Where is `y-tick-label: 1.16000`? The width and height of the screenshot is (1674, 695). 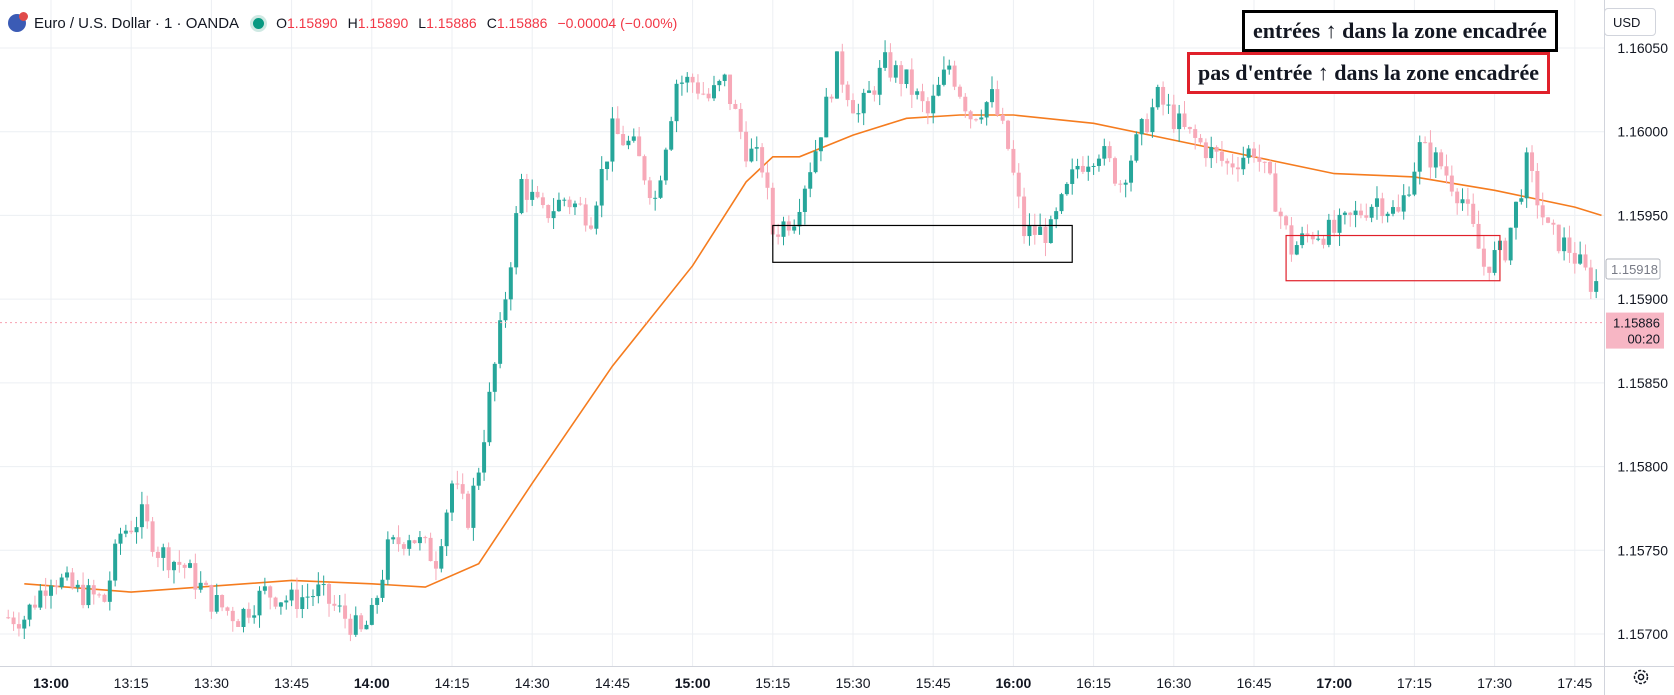
y-tick-label: 1.16000 is located at coordinates (1642, 132).